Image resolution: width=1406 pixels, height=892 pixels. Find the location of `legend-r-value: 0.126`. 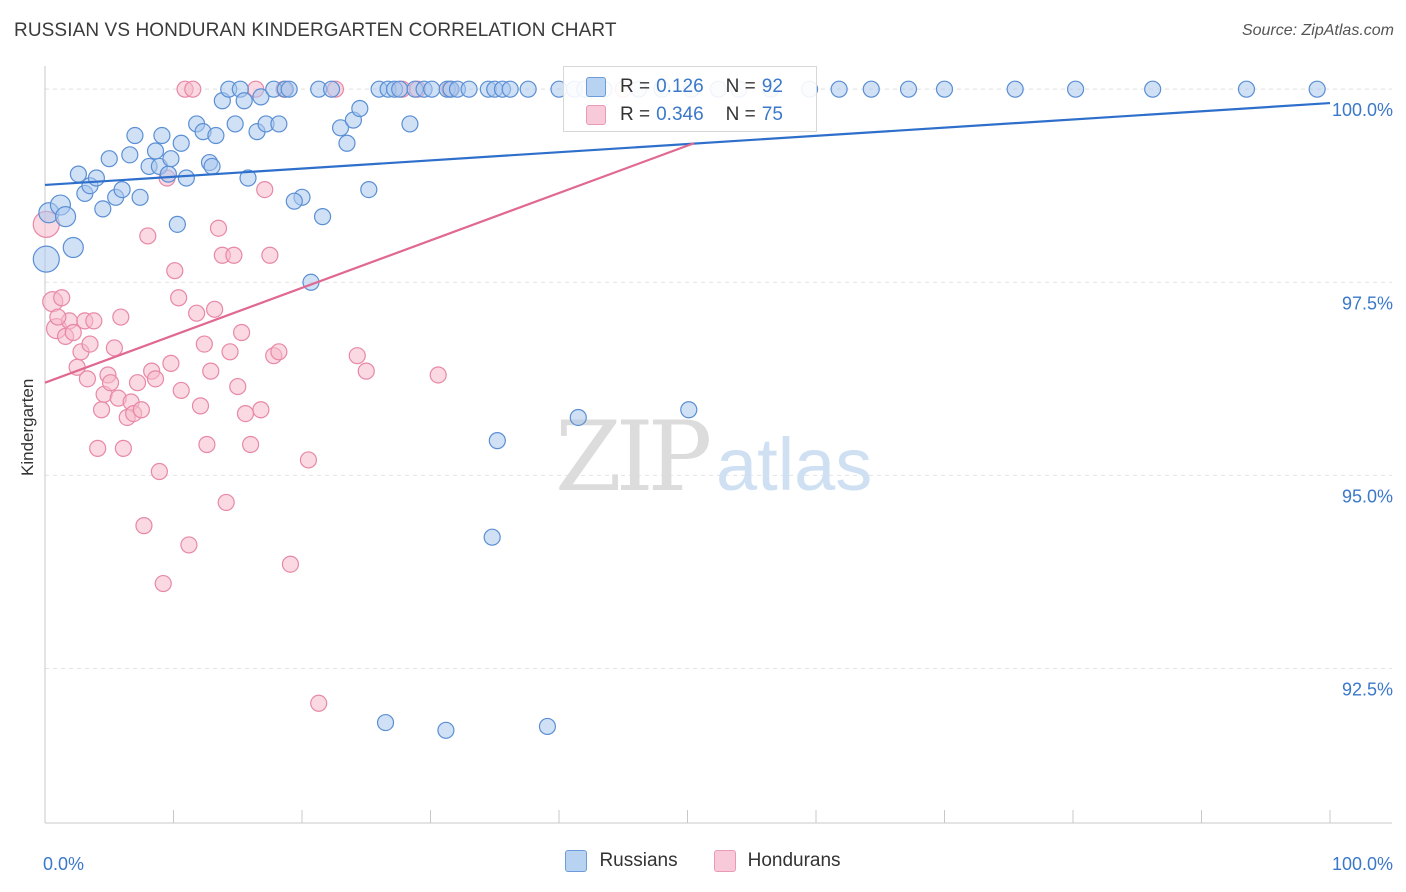

legend-r-value: 0.126 is located at coordinates (680, 86).